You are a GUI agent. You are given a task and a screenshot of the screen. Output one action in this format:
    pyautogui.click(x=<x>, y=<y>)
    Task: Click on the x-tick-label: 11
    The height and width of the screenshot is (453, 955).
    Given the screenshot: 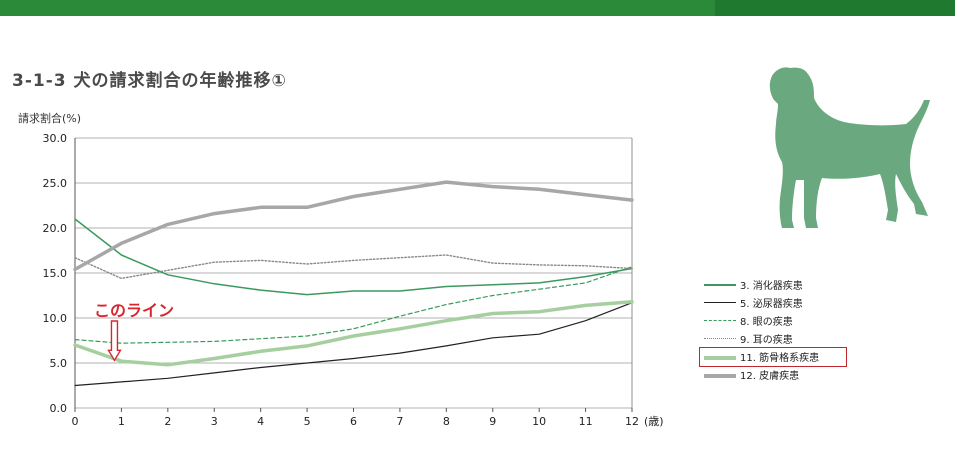 What is the action you would take?
    pyautogui.click(x=586, y=421)
    